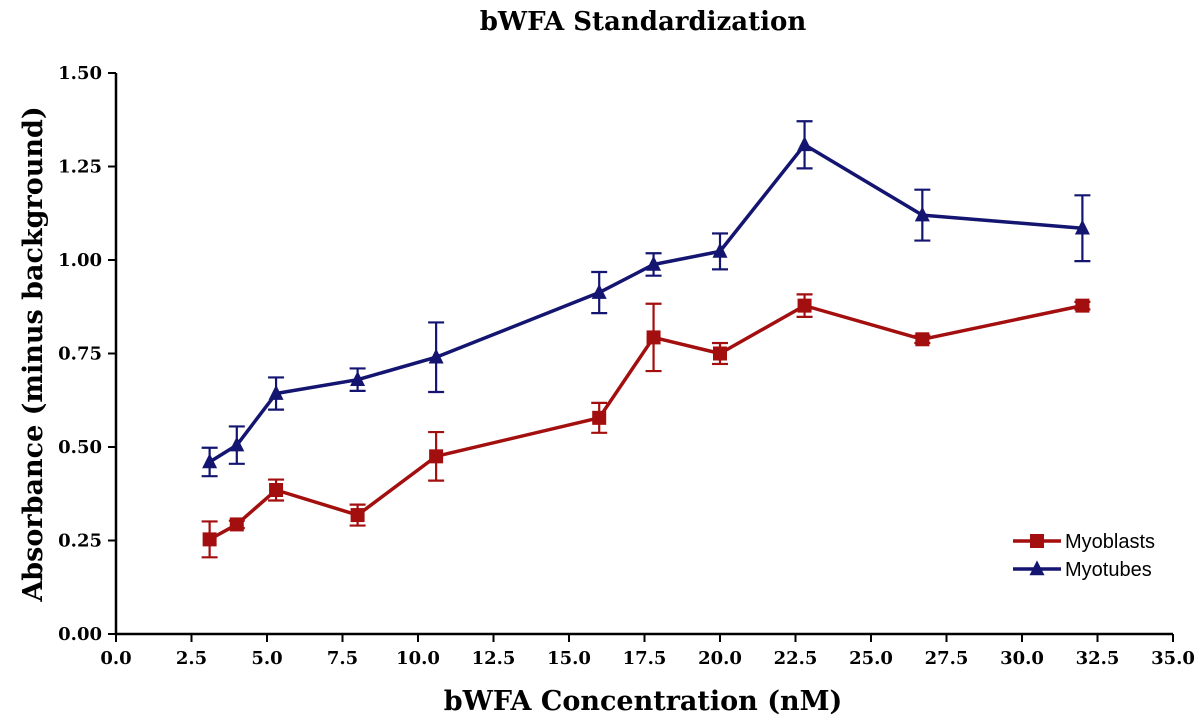  I want to click on legend-item: Myoblasts, so click(1084, 542).